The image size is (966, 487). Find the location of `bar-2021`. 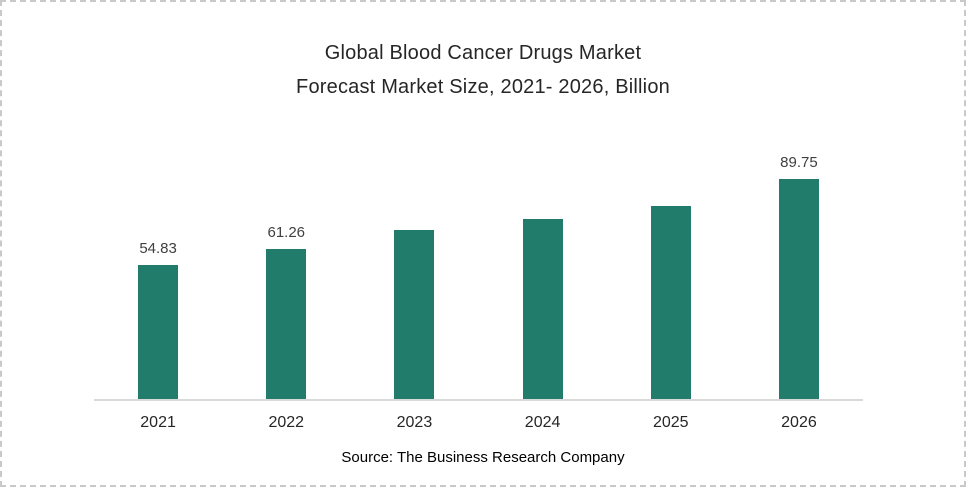

bar-2021 is located at coordinates (158, 332).